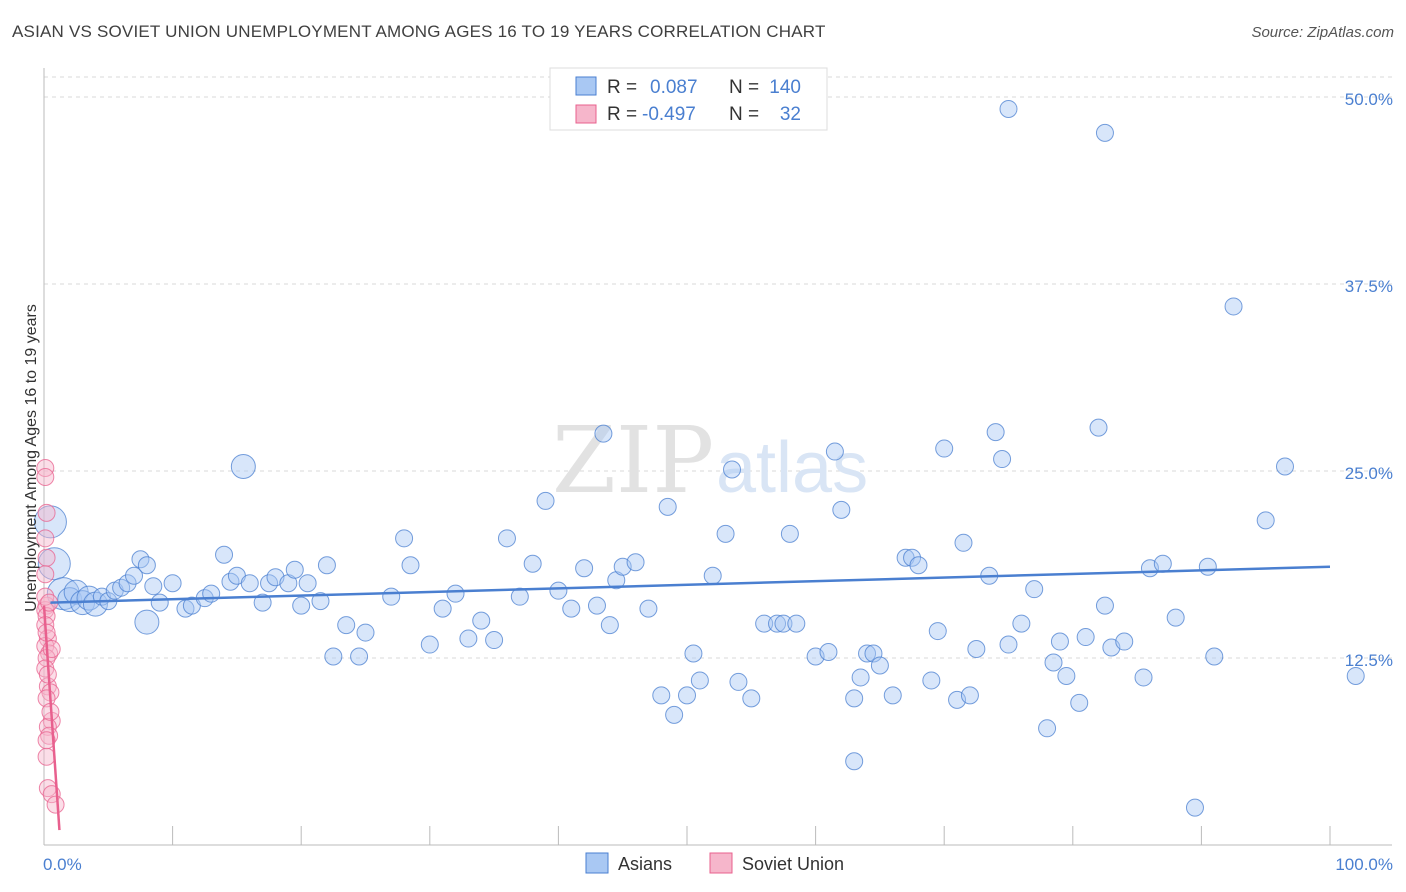 The image size is (1406, 892). I want to click on bottom-legend-soviet: Soviet Union, so click(793, 864).